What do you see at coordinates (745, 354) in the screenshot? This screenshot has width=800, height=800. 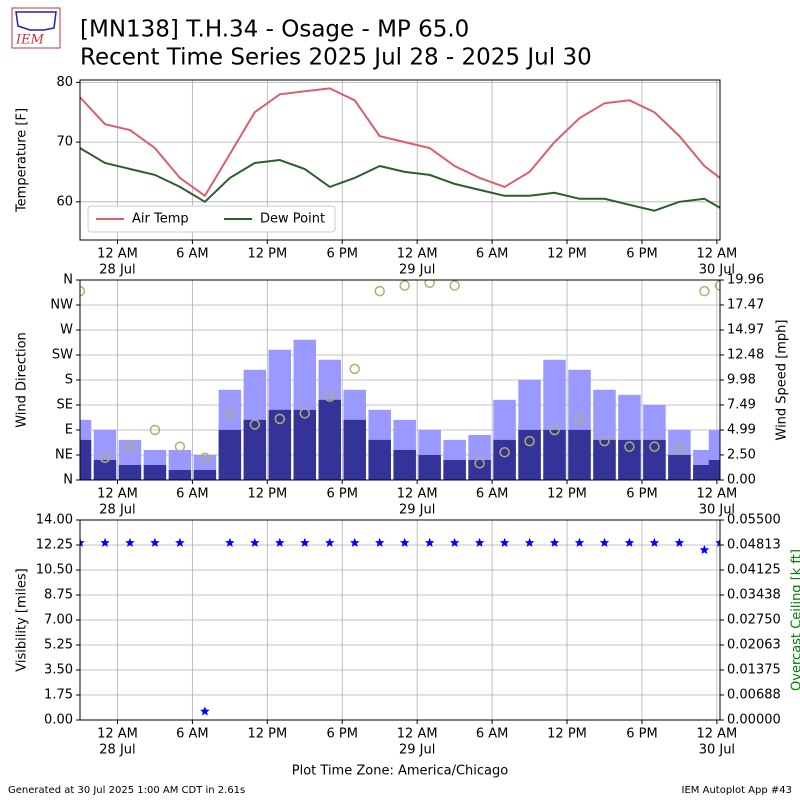 I see `y2-tick-label: 12.48` at bounding box center [745, 354].